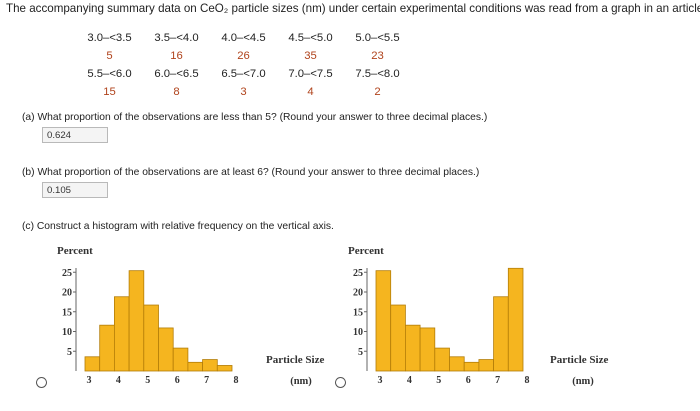 This screenshot has width=700, height=411. I want to click on histogram-1-y-title: Percent, so click(75, 251).